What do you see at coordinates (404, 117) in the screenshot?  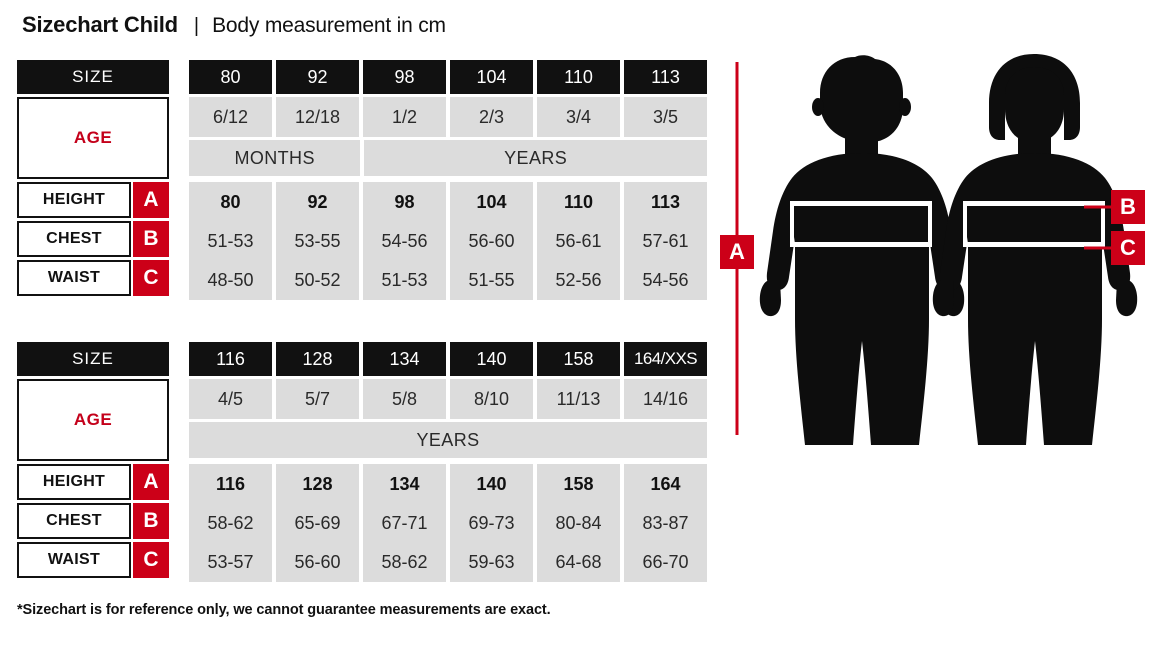 I see `age-cell: 1/2` at bounding box center [404, 117].